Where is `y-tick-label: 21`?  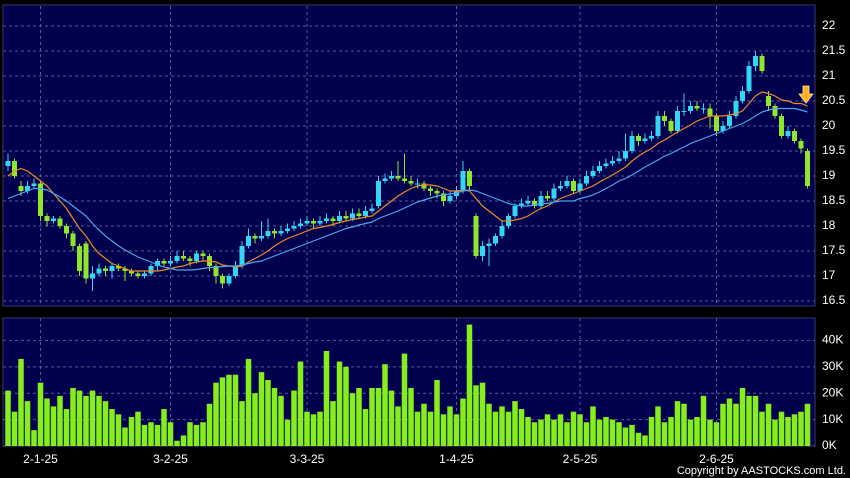 y-tick-label: 21 is located at coordinates (829, 75).